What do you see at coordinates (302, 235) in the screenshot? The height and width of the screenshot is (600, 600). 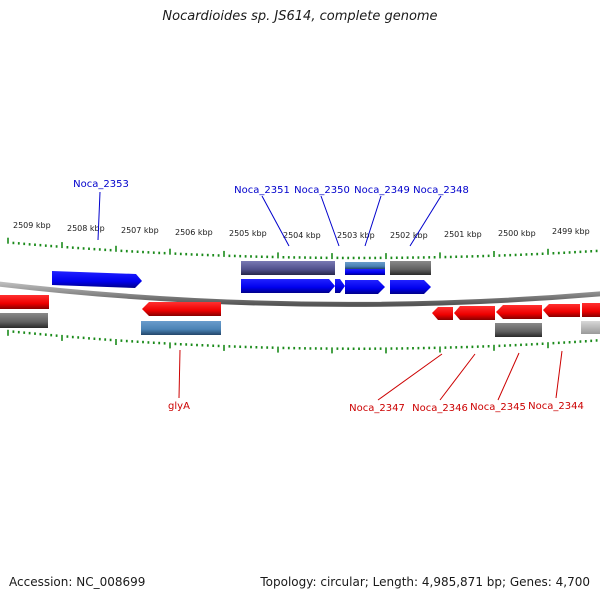 I see `scale-label: 2504 kbp` at bounding box center [302, 235].